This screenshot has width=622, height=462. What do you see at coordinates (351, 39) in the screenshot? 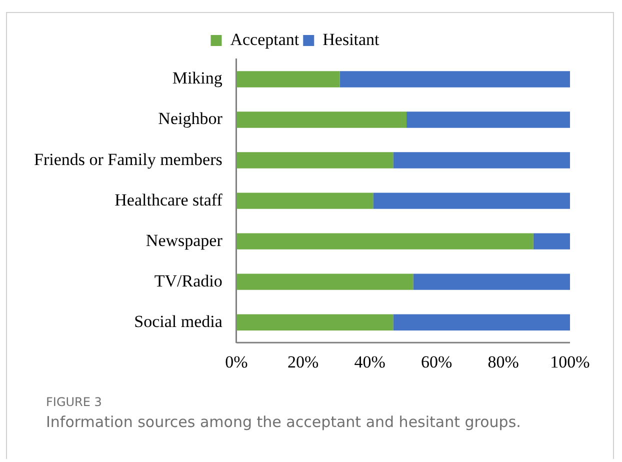
I see `legend-label: Hesitant` at bounding box center [351, 39].